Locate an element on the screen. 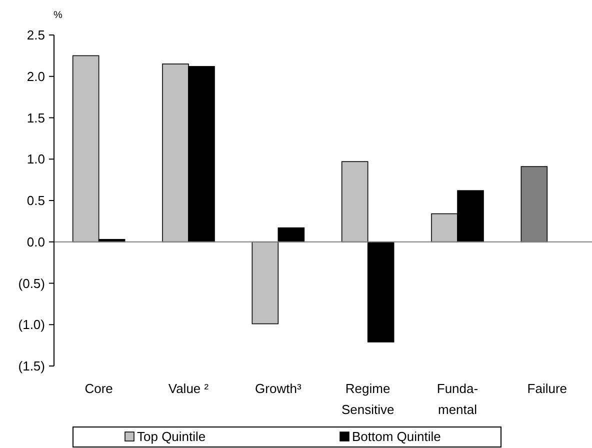 Image resolution: width=592 pixels, height=448 pixels. y-tick-label: (0.5) is located at coordinates (31, 283).